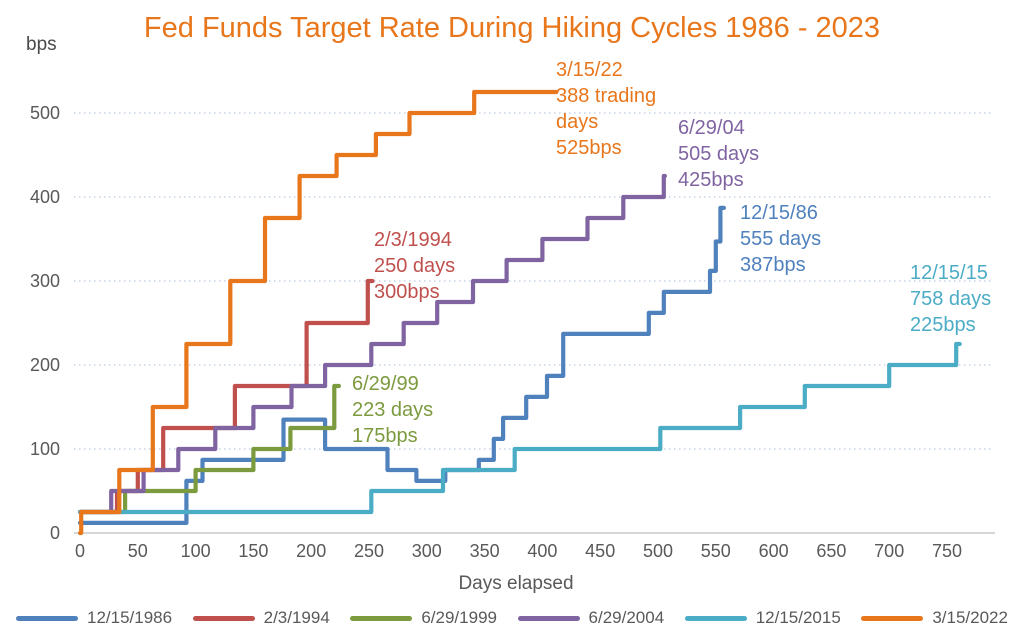 This screenshot has height=637, width=1024. What do you see at coordinates (311, 551) in the screenshot?
I see `x-tick-200: 200` at bounding box center [311, 551].